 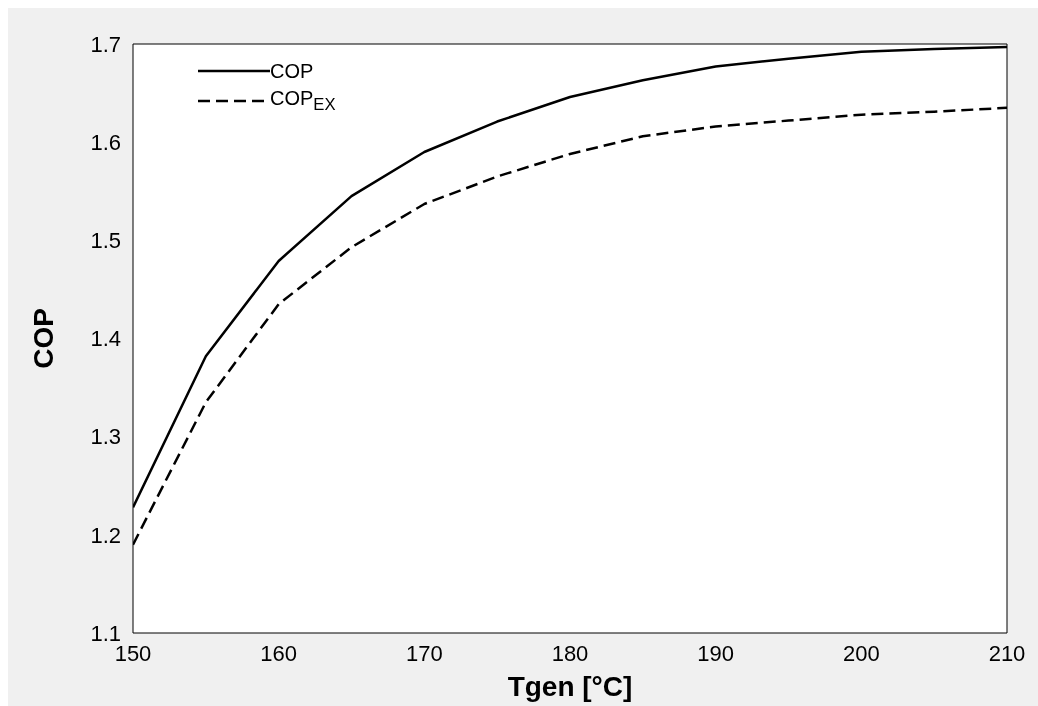 I want to click on x-tick-label: 160, so click(x=279, y=653).